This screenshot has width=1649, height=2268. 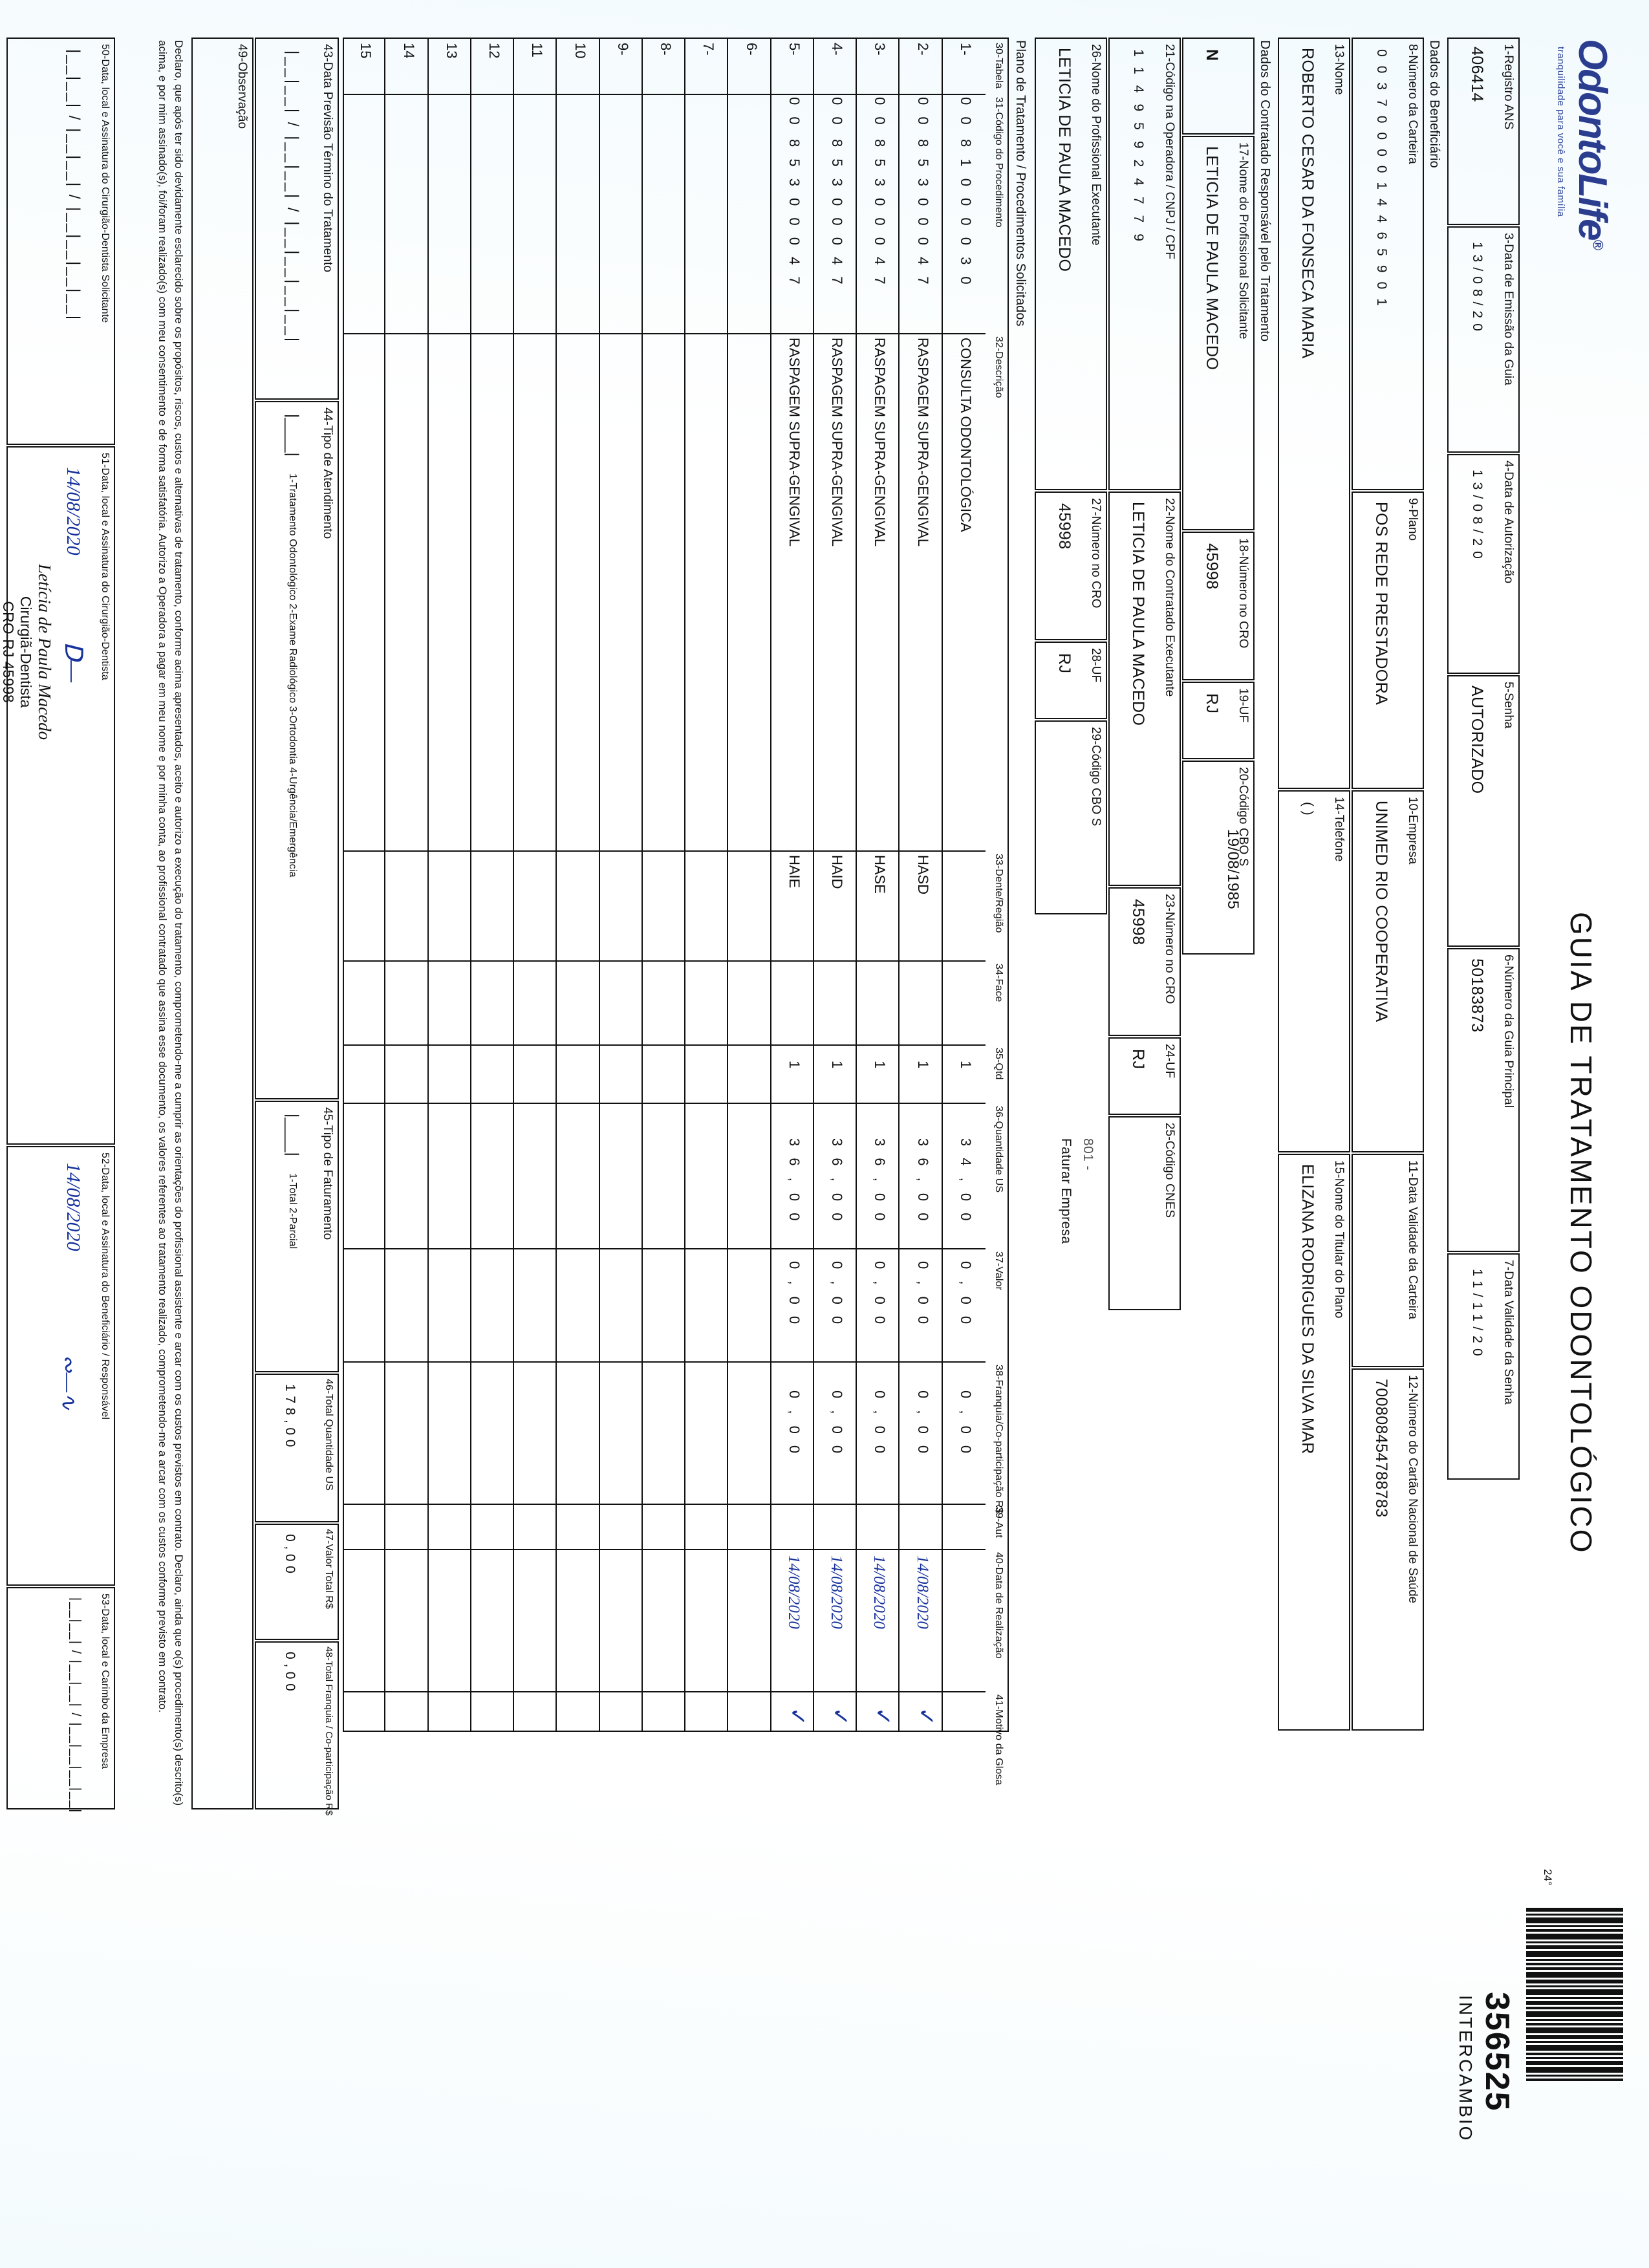 I want to click on field-1-value: 406414, so click(x=1477, y=74).